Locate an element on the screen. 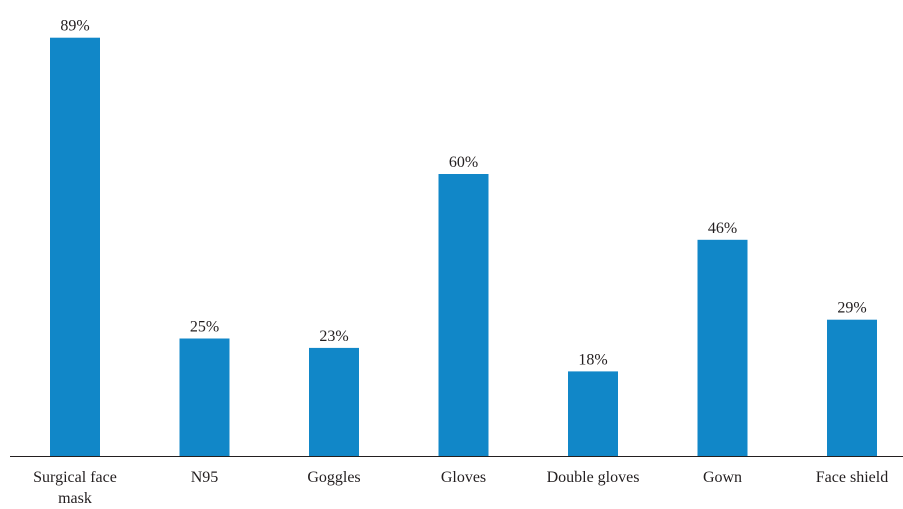  data-label: 25% is located at coordinates (204, 327).